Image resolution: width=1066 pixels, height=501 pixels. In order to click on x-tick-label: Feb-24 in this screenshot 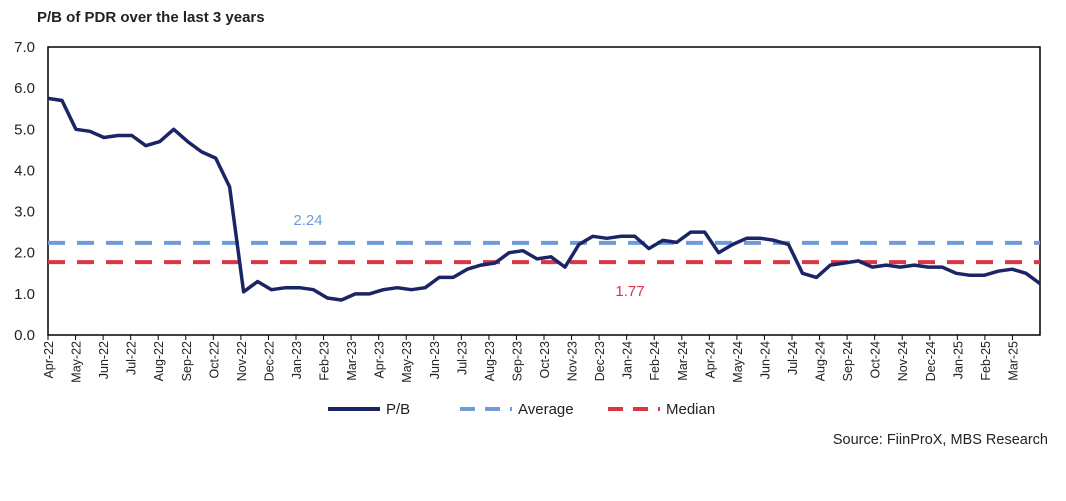, I will do `click(655, 361)`.